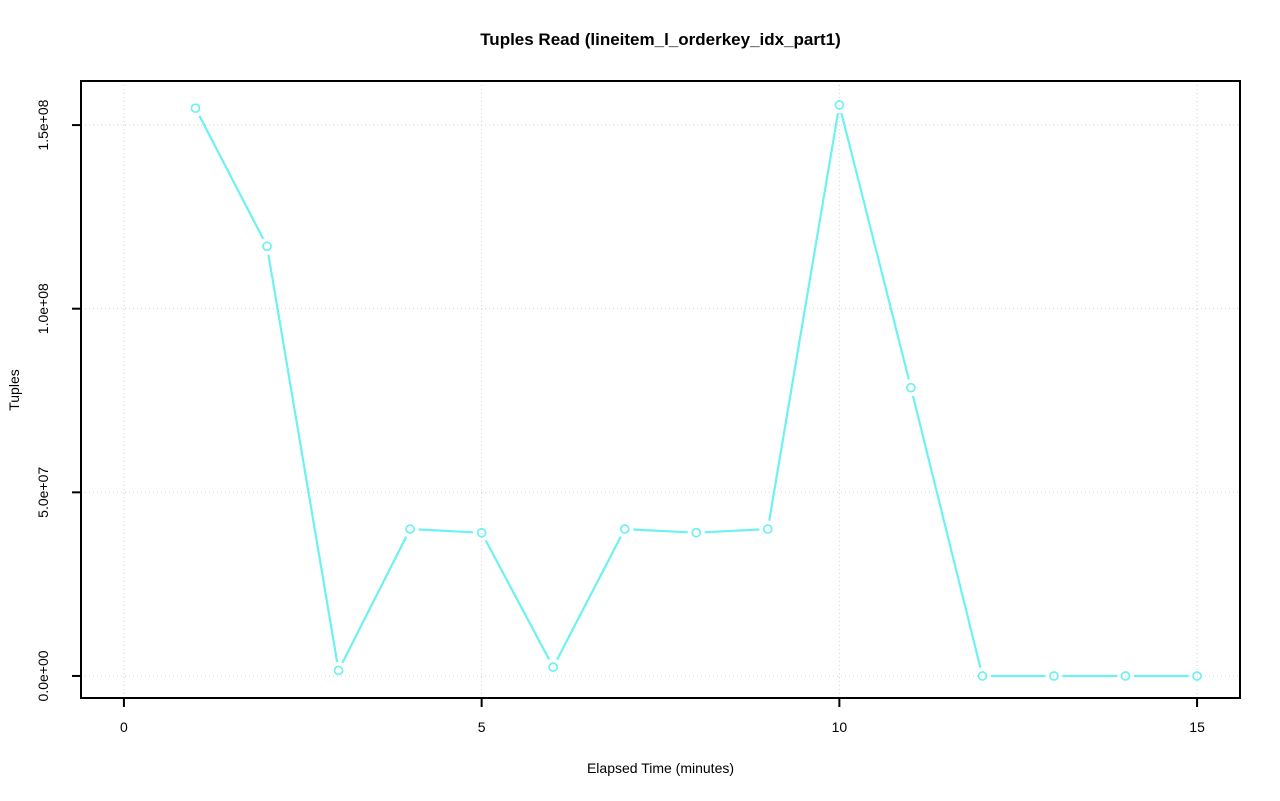  I want to click on x-tick-label: 0, so click(124, 727).